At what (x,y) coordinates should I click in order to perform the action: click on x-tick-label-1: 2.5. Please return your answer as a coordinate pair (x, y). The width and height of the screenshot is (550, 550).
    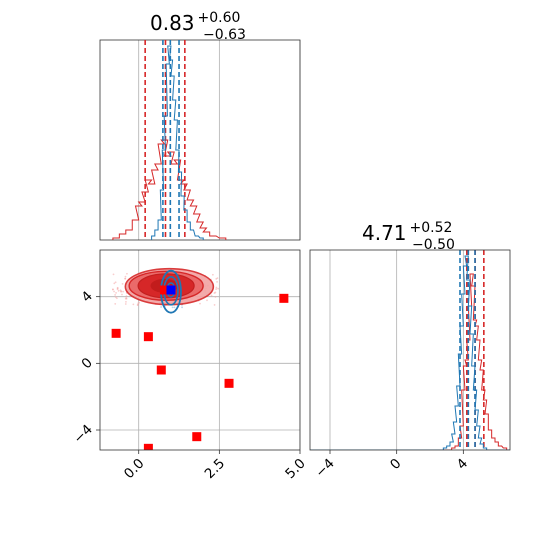
    Looking at the image, I should click on (215, 469).